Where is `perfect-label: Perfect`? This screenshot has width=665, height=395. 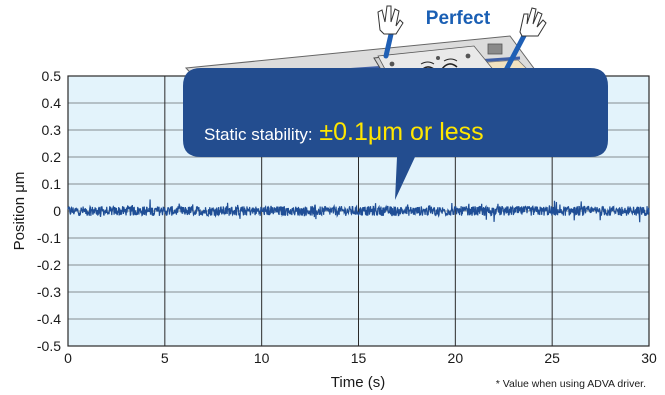
perfect-label: Perfect is located at coordinates (458, 18).